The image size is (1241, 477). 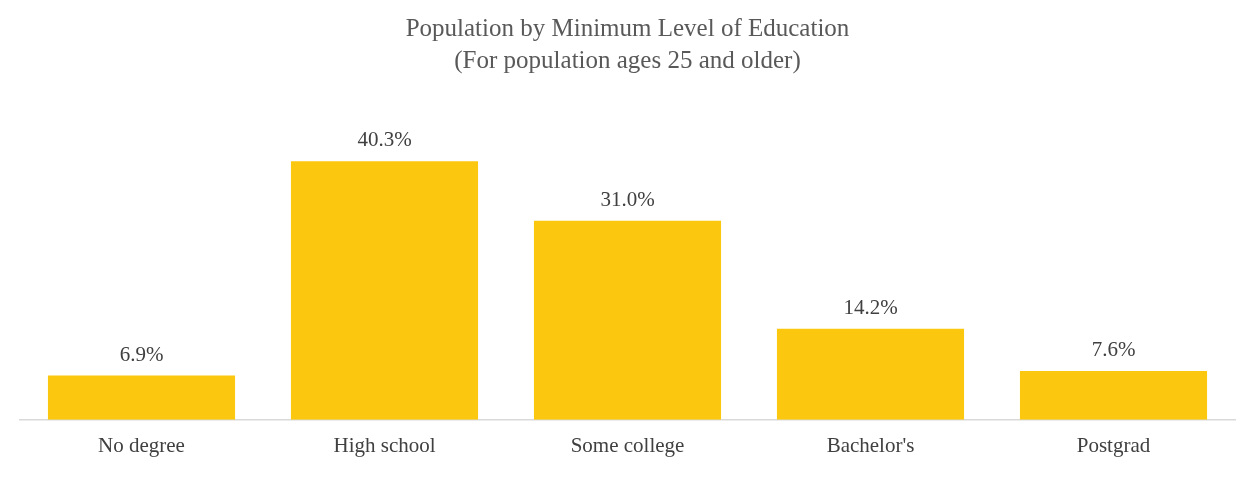 What do you see at coordinates (1113, 444) in the screenshot?
I see `x-tick-label: Postgrad` at bounding box center [1113, 444].